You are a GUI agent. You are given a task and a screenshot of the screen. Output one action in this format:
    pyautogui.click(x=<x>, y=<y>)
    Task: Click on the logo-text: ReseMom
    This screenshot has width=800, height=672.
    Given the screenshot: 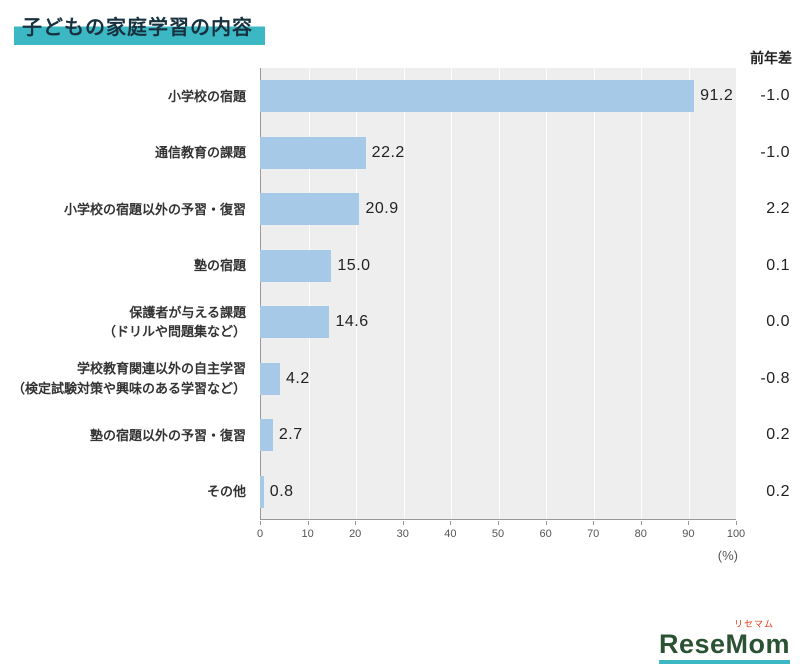 What is the action you would take?
    pyautogui.click(x=724, y=643)
    